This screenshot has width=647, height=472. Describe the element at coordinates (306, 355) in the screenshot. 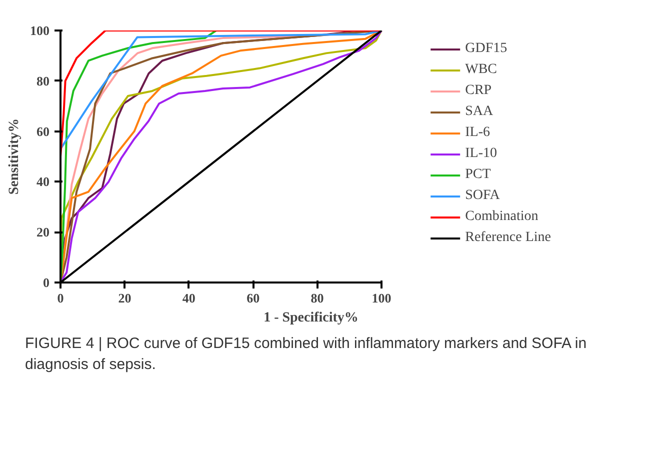

I see `caption: FIGURE 4 | ROC curve of GDF15 combined with inflammatory markers and SOFA in diagnosis of sepsis.` at that location.